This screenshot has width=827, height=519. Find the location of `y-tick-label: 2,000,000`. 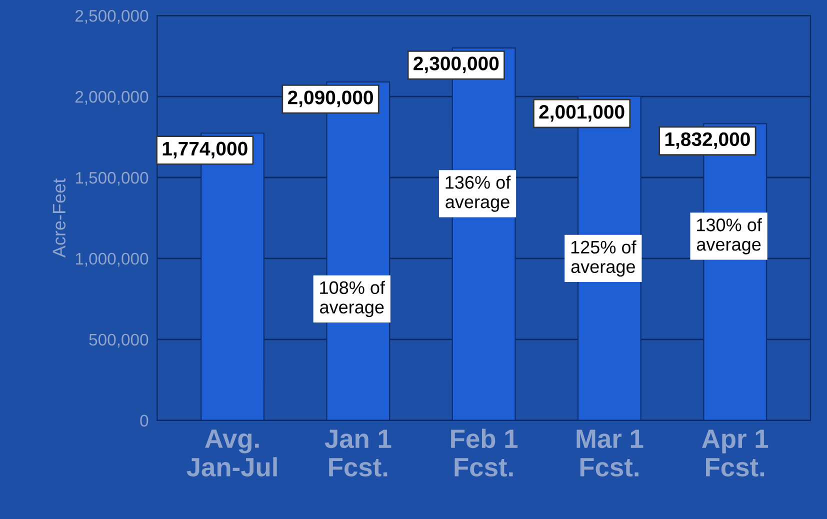

y-tick-label: 2,000,000 is located at coordinates (111, 97).